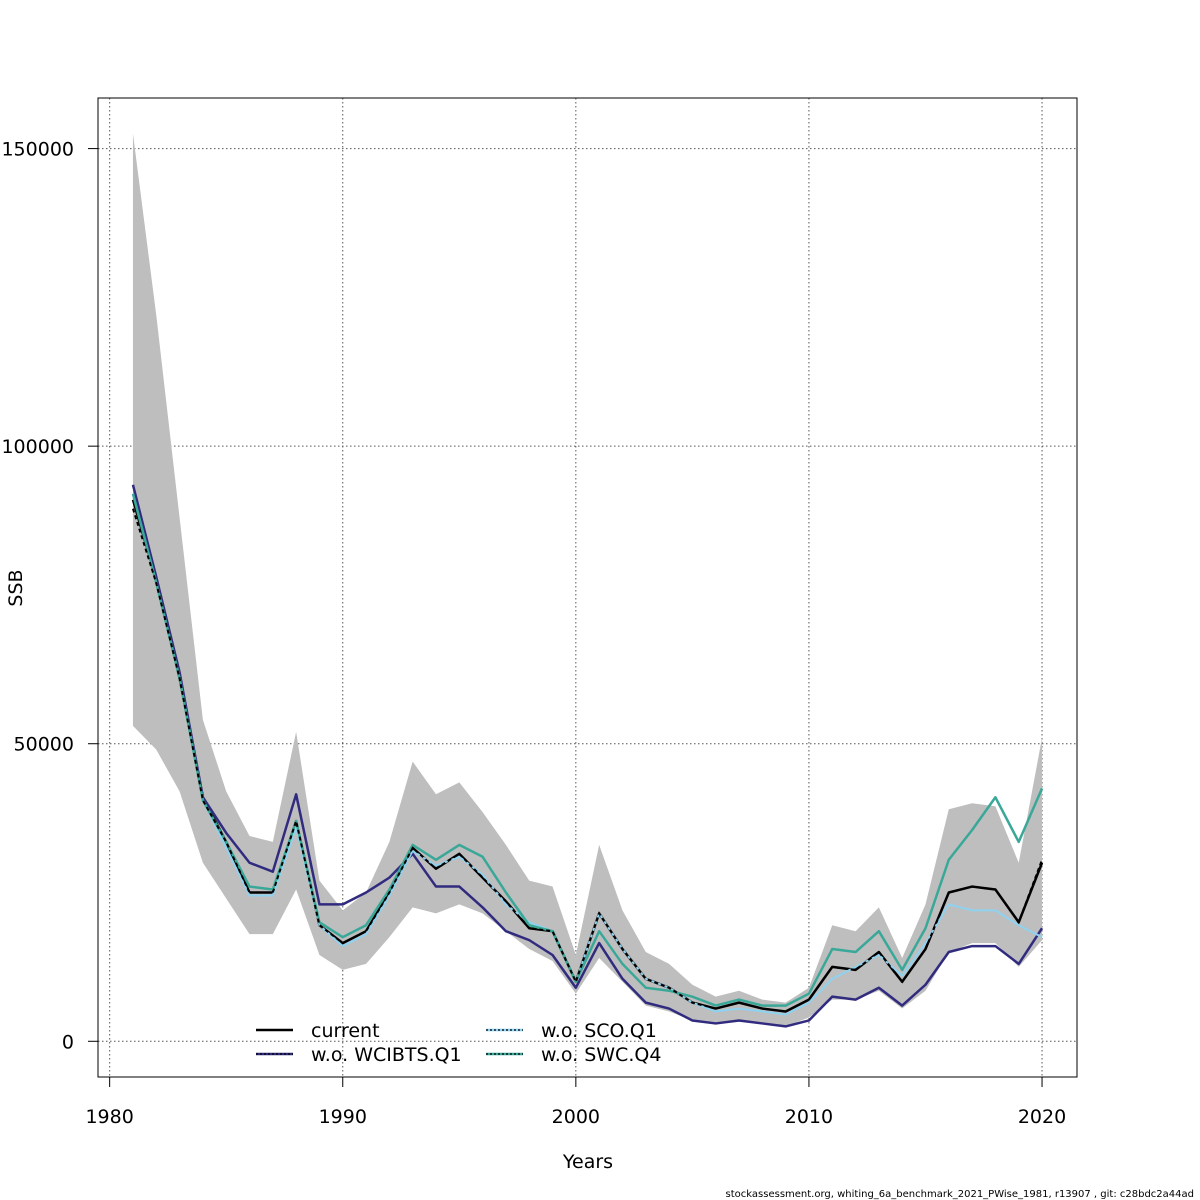 The height and width of the screenshot is (1200, 1200). Describe the element at coordinates (37, 150) in the screenshot. I see `y-tick-label: 150000` at that location.